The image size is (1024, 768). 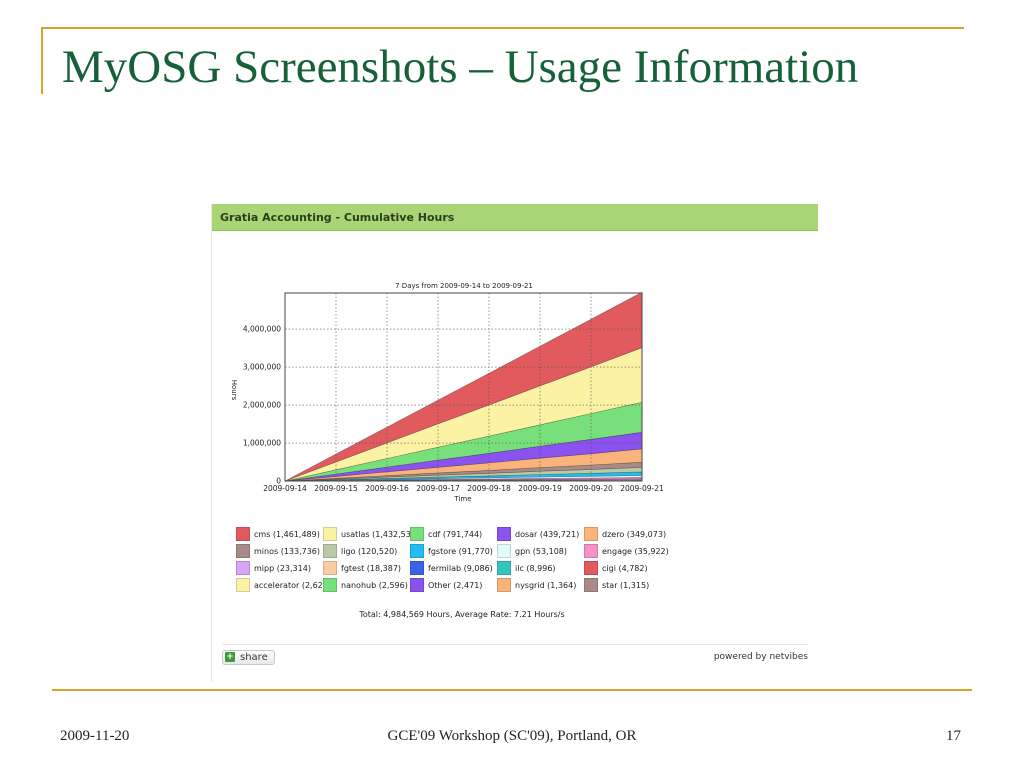 I want to click on legend-item: dosar (439,721), so click(x=540, y=534).